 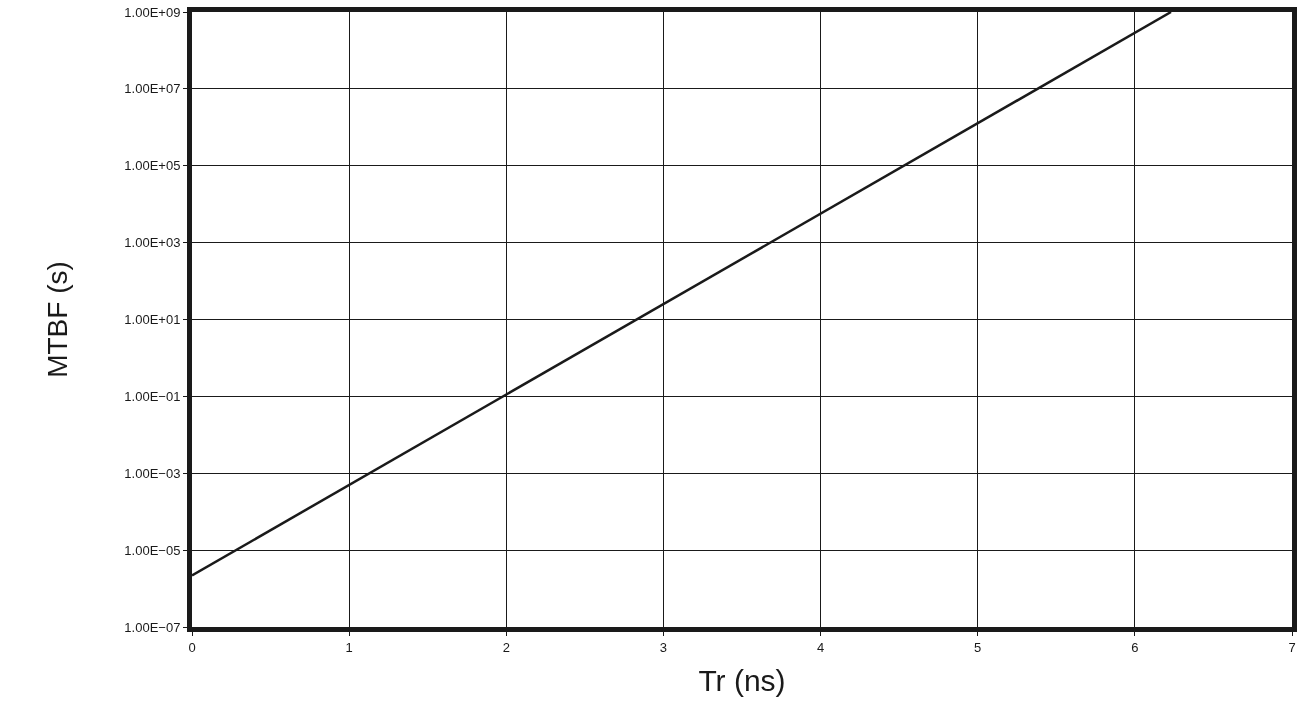 I want to click on y-tick-label: 1.00E+07, so click(x=152, y=89).